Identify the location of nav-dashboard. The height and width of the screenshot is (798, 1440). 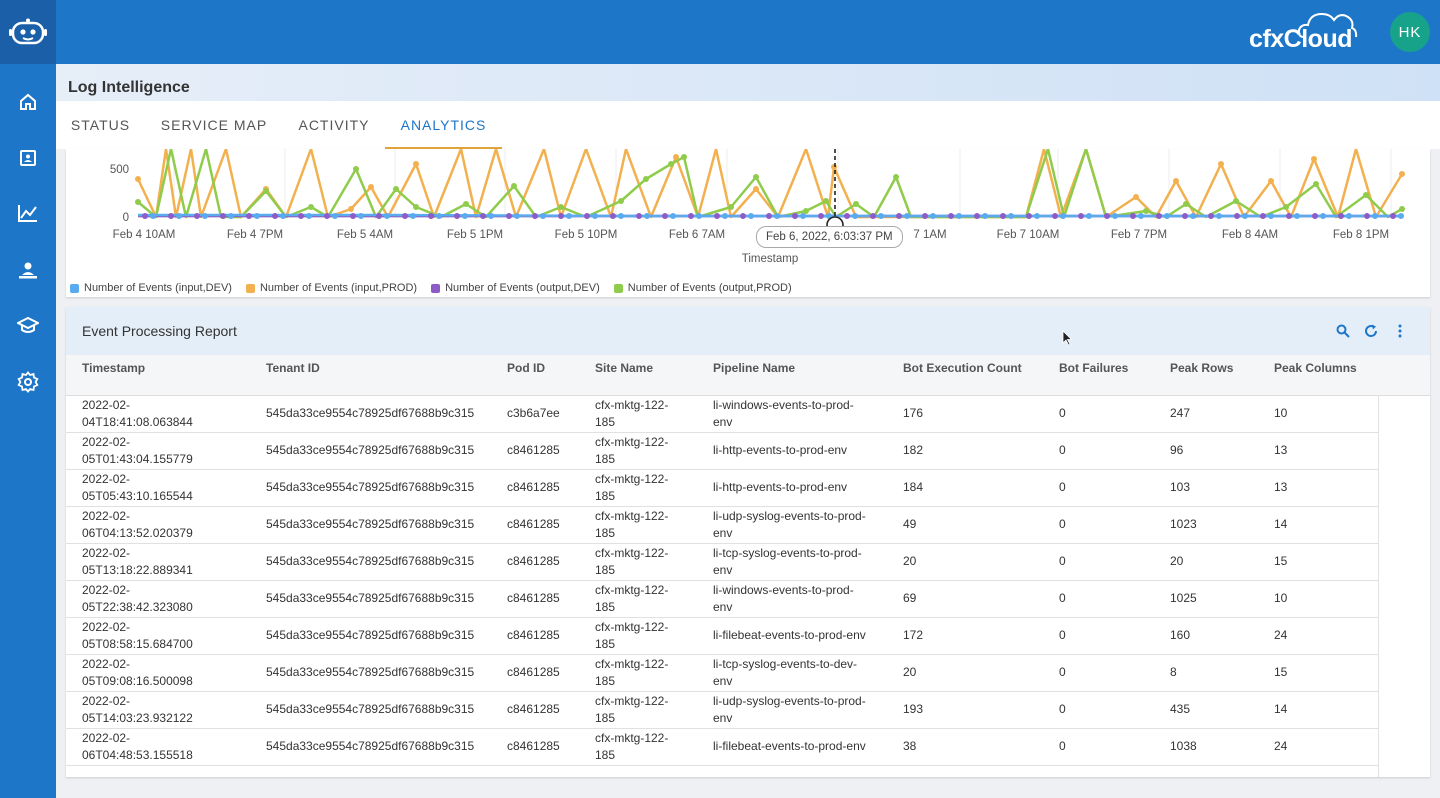
(28, 158).